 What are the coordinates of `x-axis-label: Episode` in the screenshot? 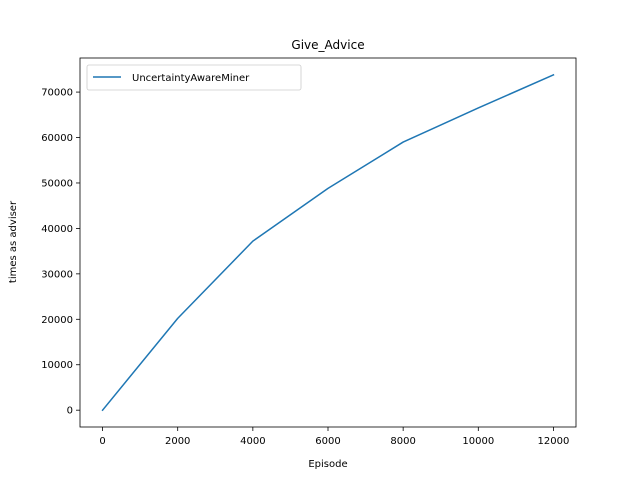 It's located at (327, 464).